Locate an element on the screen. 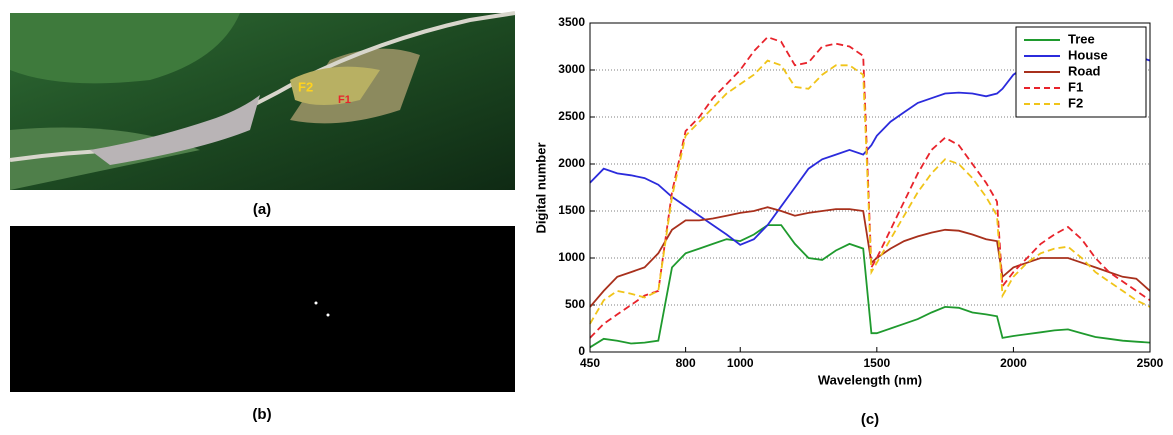 This screenshot has height=435, width=1173. legend-label: House is located at coordinates (1088, 54).